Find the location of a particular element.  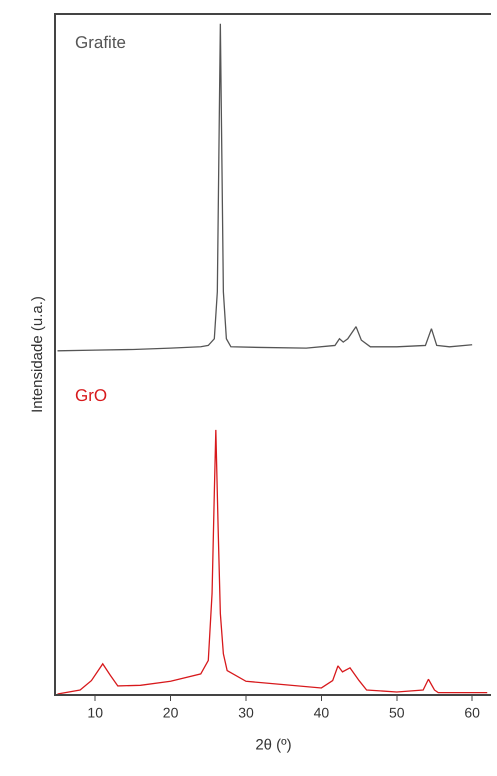

text: Grafite is located at coordinates (100, 42).